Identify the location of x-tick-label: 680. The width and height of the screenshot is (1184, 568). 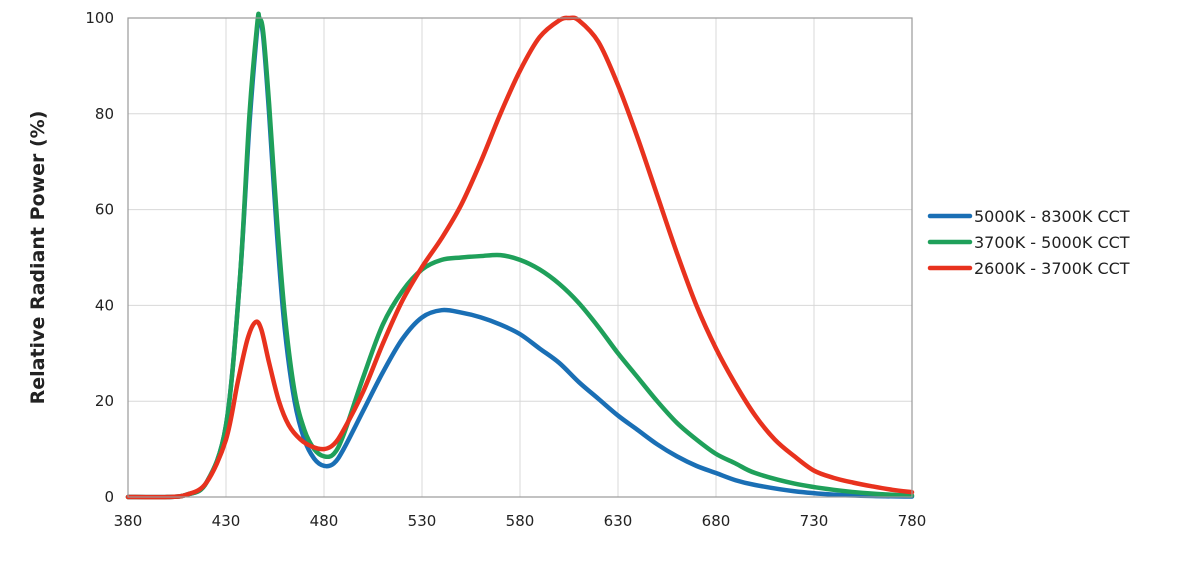
(716, 521).